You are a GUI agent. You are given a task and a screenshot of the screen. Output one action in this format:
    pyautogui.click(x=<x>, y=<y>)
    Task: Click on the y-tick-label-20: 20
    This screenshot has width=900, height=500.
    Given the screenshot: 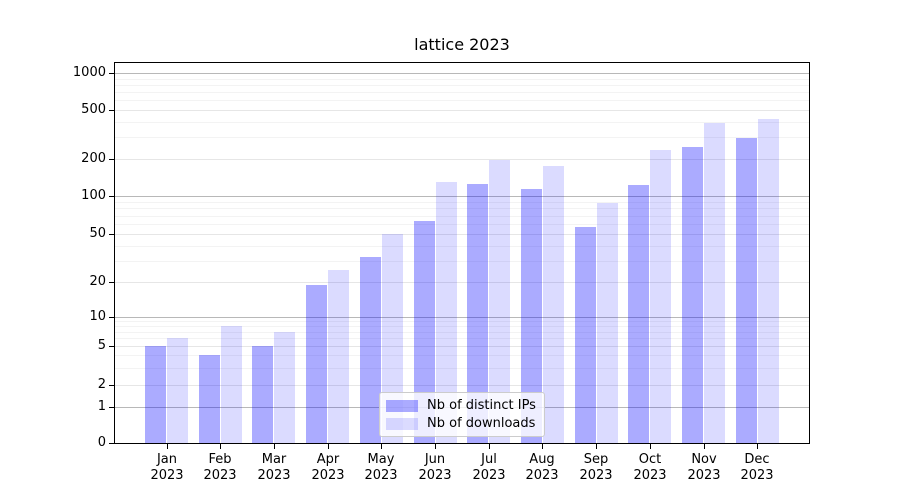 What is the action you would take?
    pyautogui.click(x=97, y=281)
    